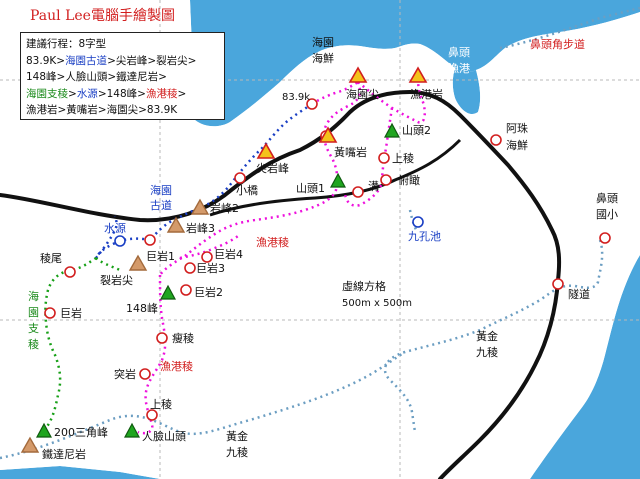  Describe the element at coordinates (607, 198) in the screenshot. I see `label-bitou-school-1: 鼻頭` at that location.